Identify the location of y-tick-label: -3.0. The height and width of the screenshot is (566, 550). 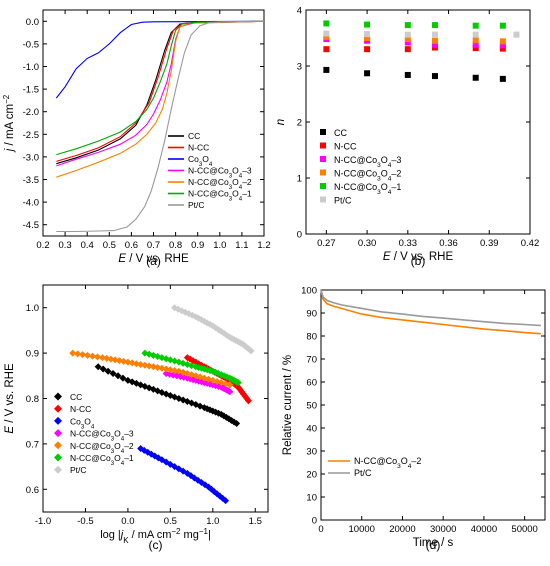
(31, 157).